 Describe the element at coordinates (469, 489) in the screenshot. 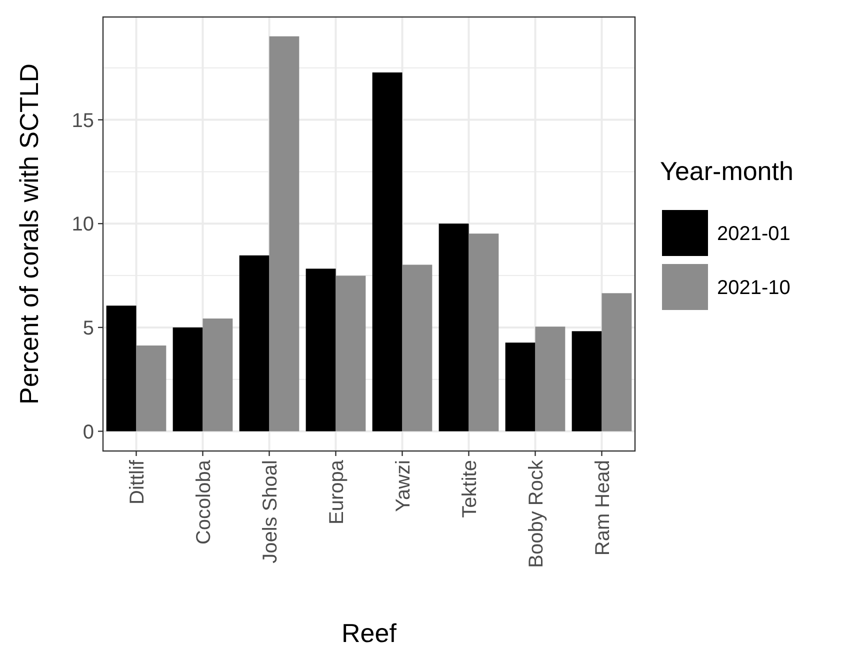

I see `x-tick-label: Tektite` at that location.